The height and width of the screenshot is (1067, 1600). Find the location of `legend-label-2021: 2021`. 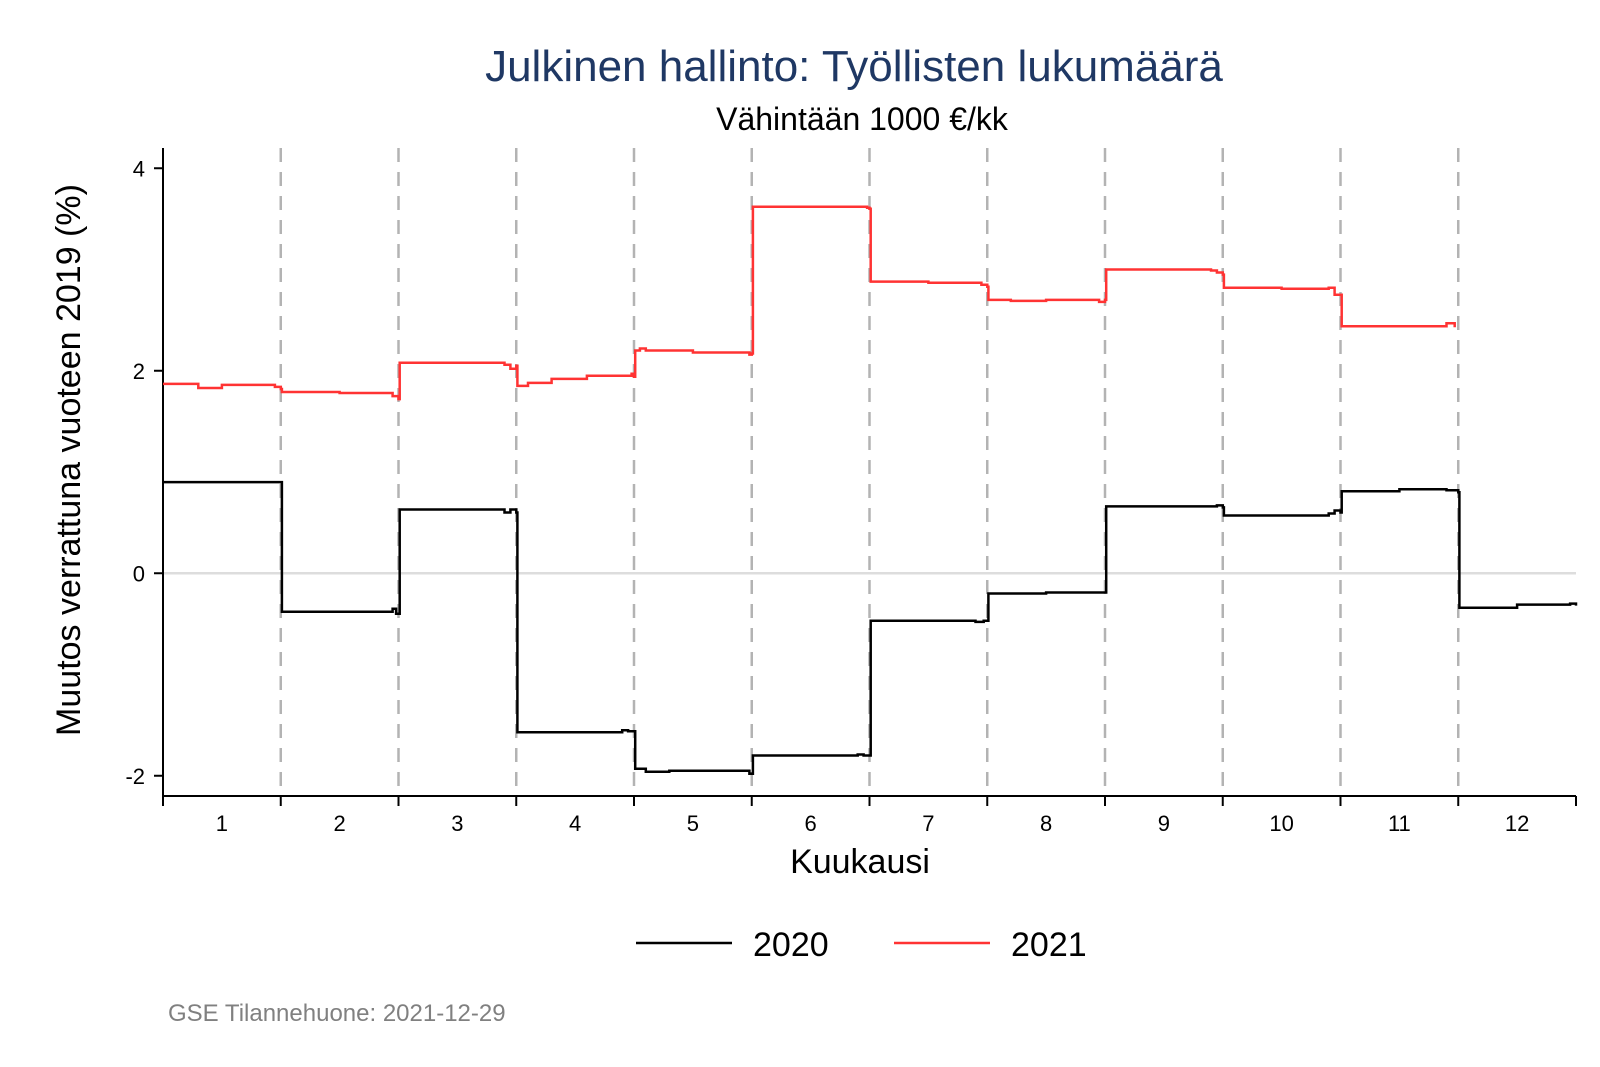

legend-label-2021: 2021 is located at coordinates (1049, 945).